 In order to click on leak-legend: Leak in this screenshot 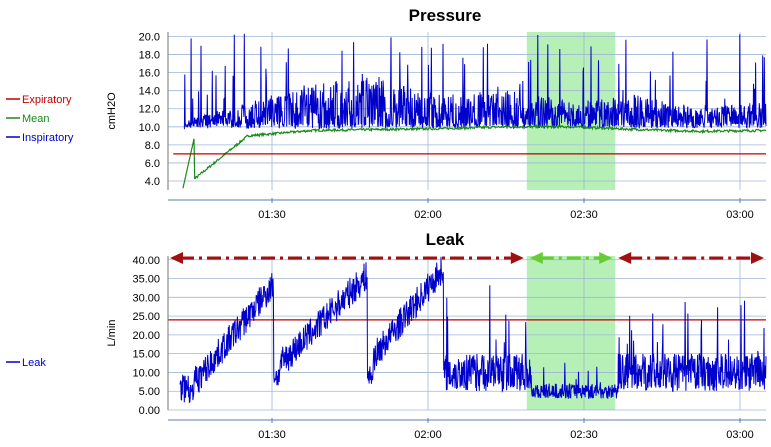, I will do `click(26, 363)`.